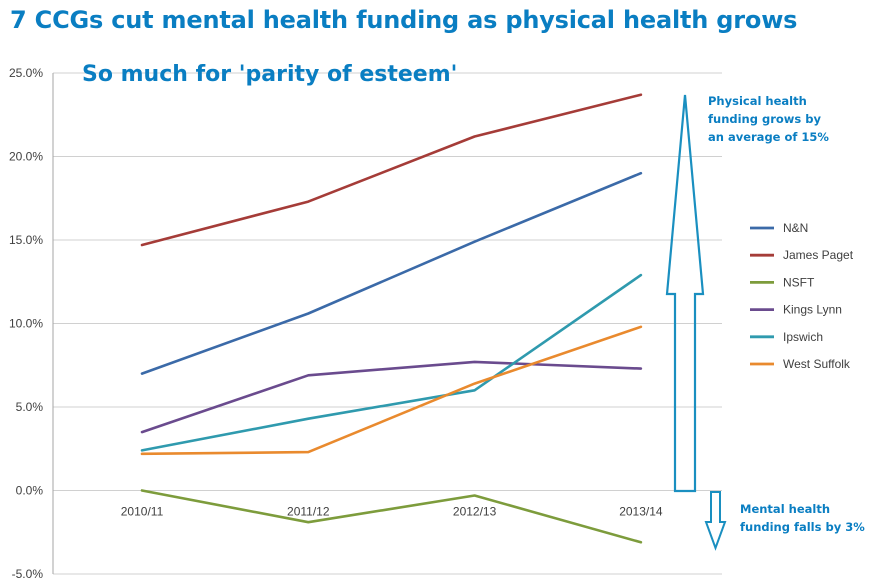 The width and height of the screenshot is (871, 583). What do you see at coordinates (685, 293) in the screenshot?
I see `up-arrow-icon` at bounding box center [685, 293].